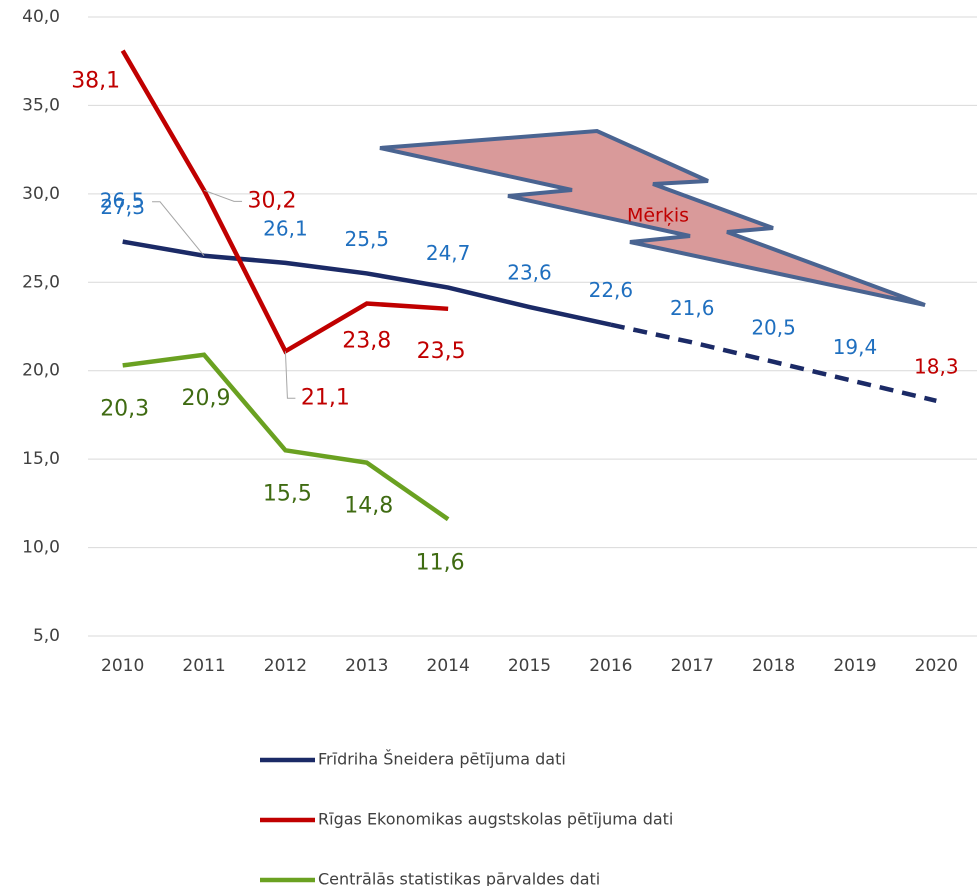 The height and width of the screenshot is (890, 977). What do you see at coordinates (46, 636) in the screenshot?
I see `y-tick-label: 5,0` at bounding box center [46, 636].